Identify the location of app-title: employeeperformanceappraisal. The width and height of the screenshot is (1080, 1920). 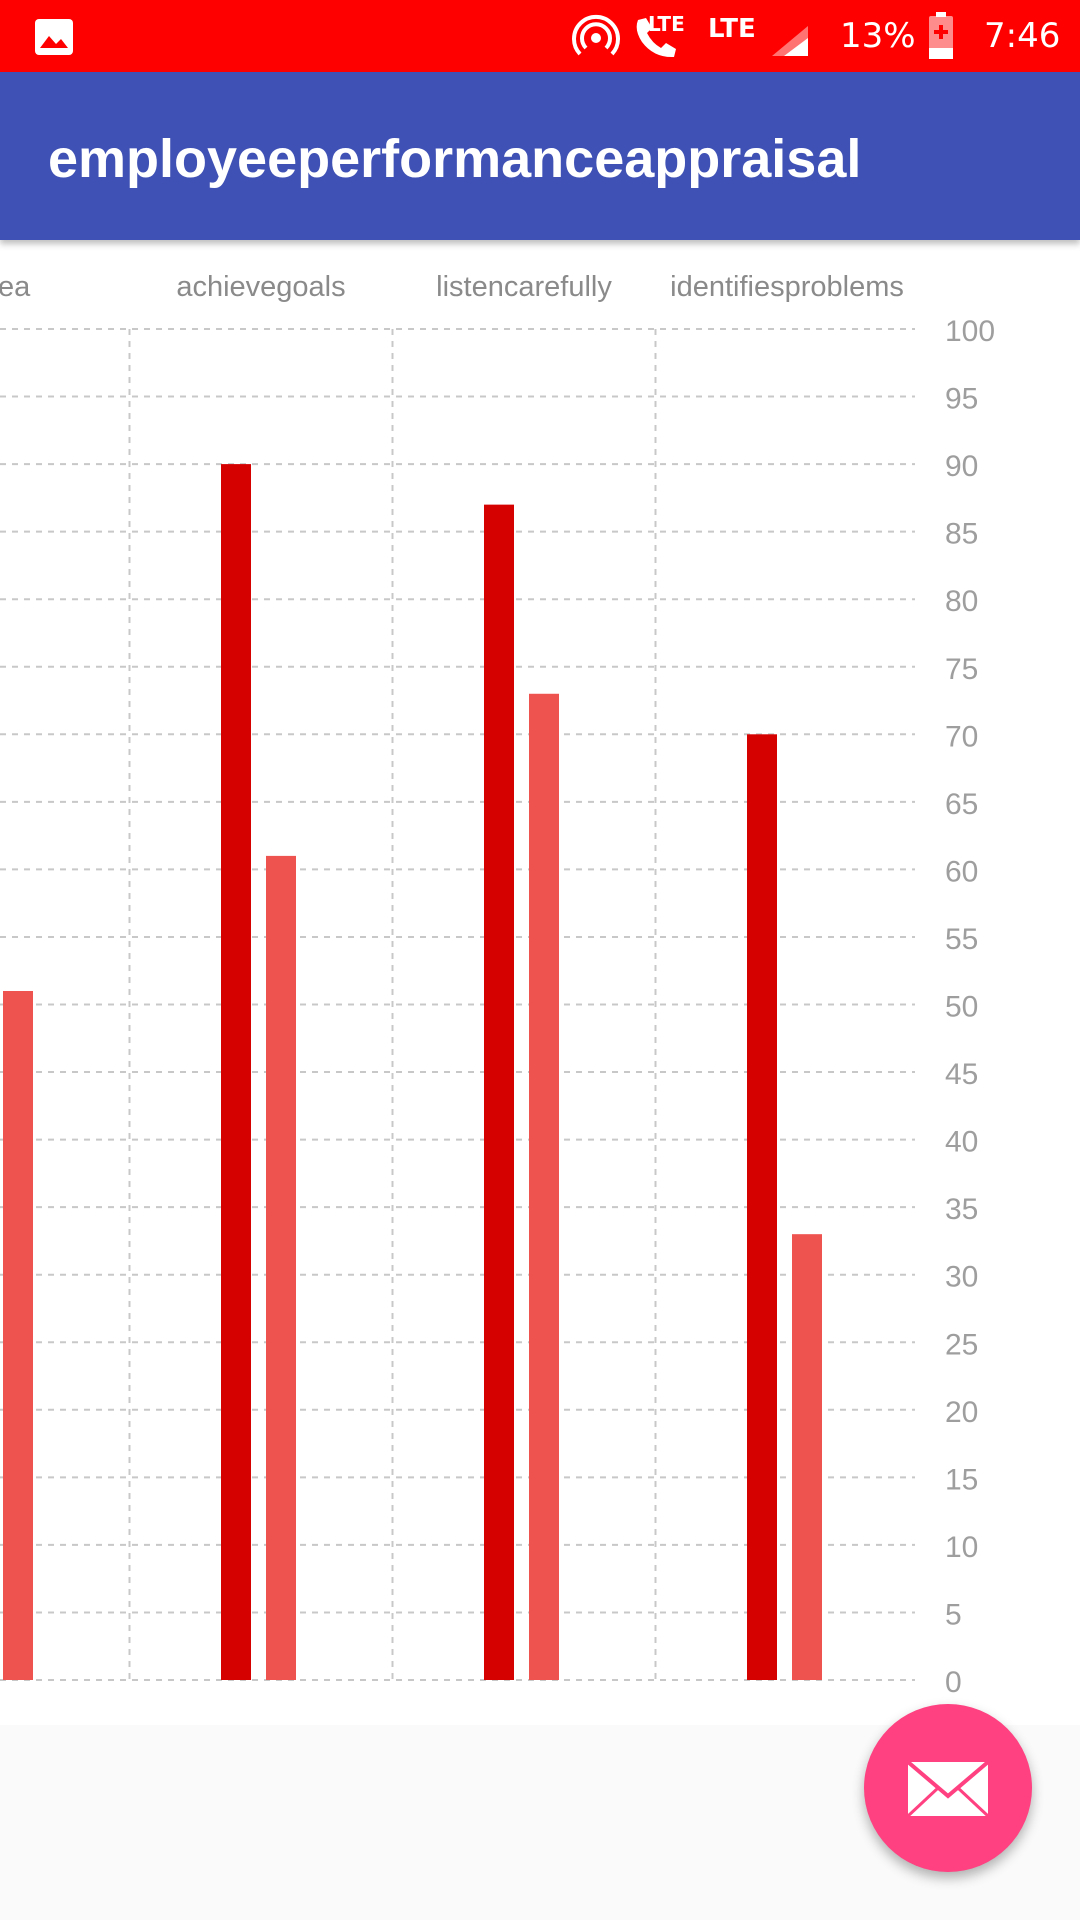
(455, 159).